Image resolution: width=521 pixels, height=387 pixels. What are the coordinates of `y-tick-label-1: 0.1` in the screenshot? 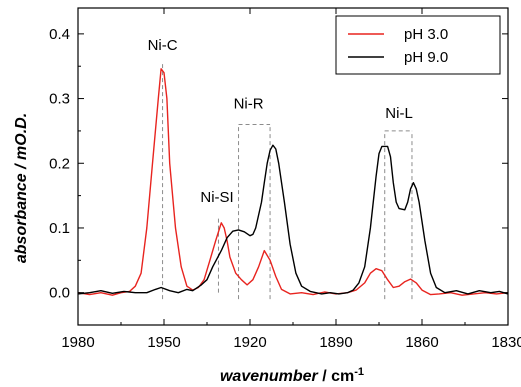 It's located at (59, 228).